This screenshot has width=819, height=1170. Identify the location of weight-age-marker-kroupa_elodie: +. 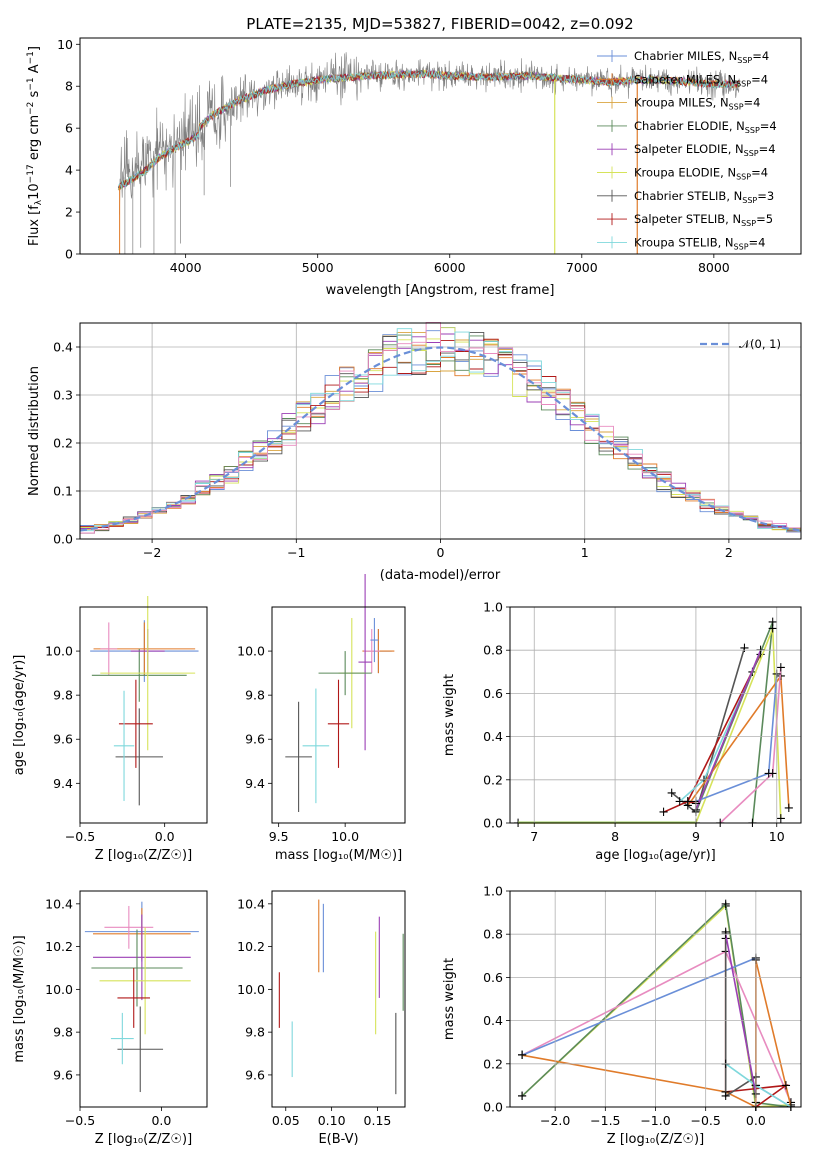
(772, 629).